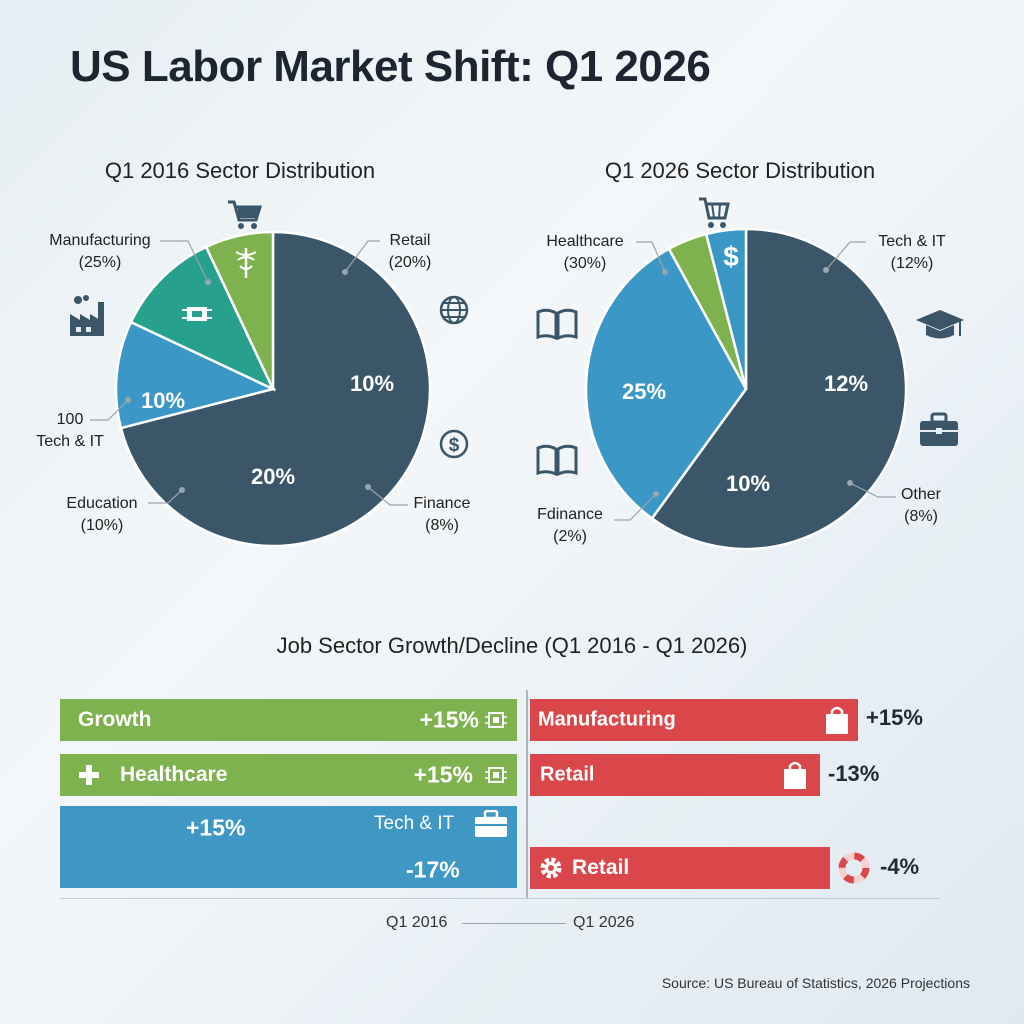 The width and height of the screenshot is (1024, 1024). What do you see at coordinates (288, 775) in the screenshot?
I see `growth-bar-2: Healthcare +15%` at bounding box center [288, 775].